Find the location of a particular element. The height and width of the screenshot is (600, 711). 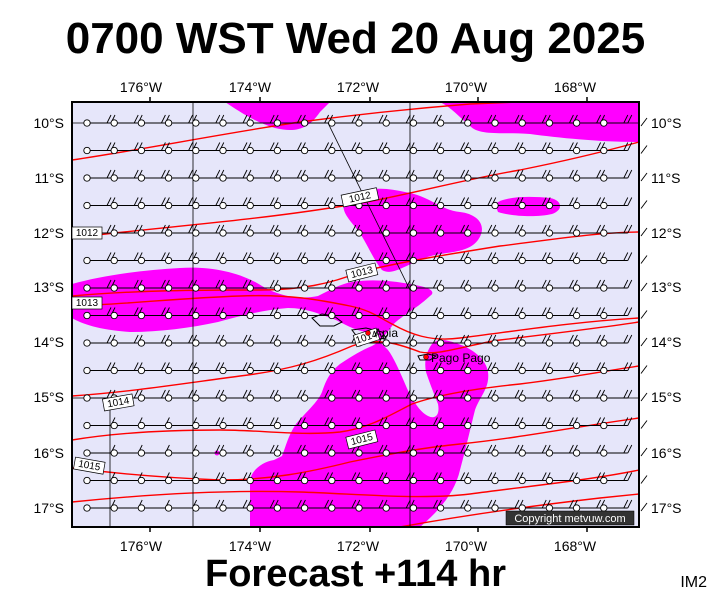

isobar-label-text: 1014 is located at coordinates (118, 403).